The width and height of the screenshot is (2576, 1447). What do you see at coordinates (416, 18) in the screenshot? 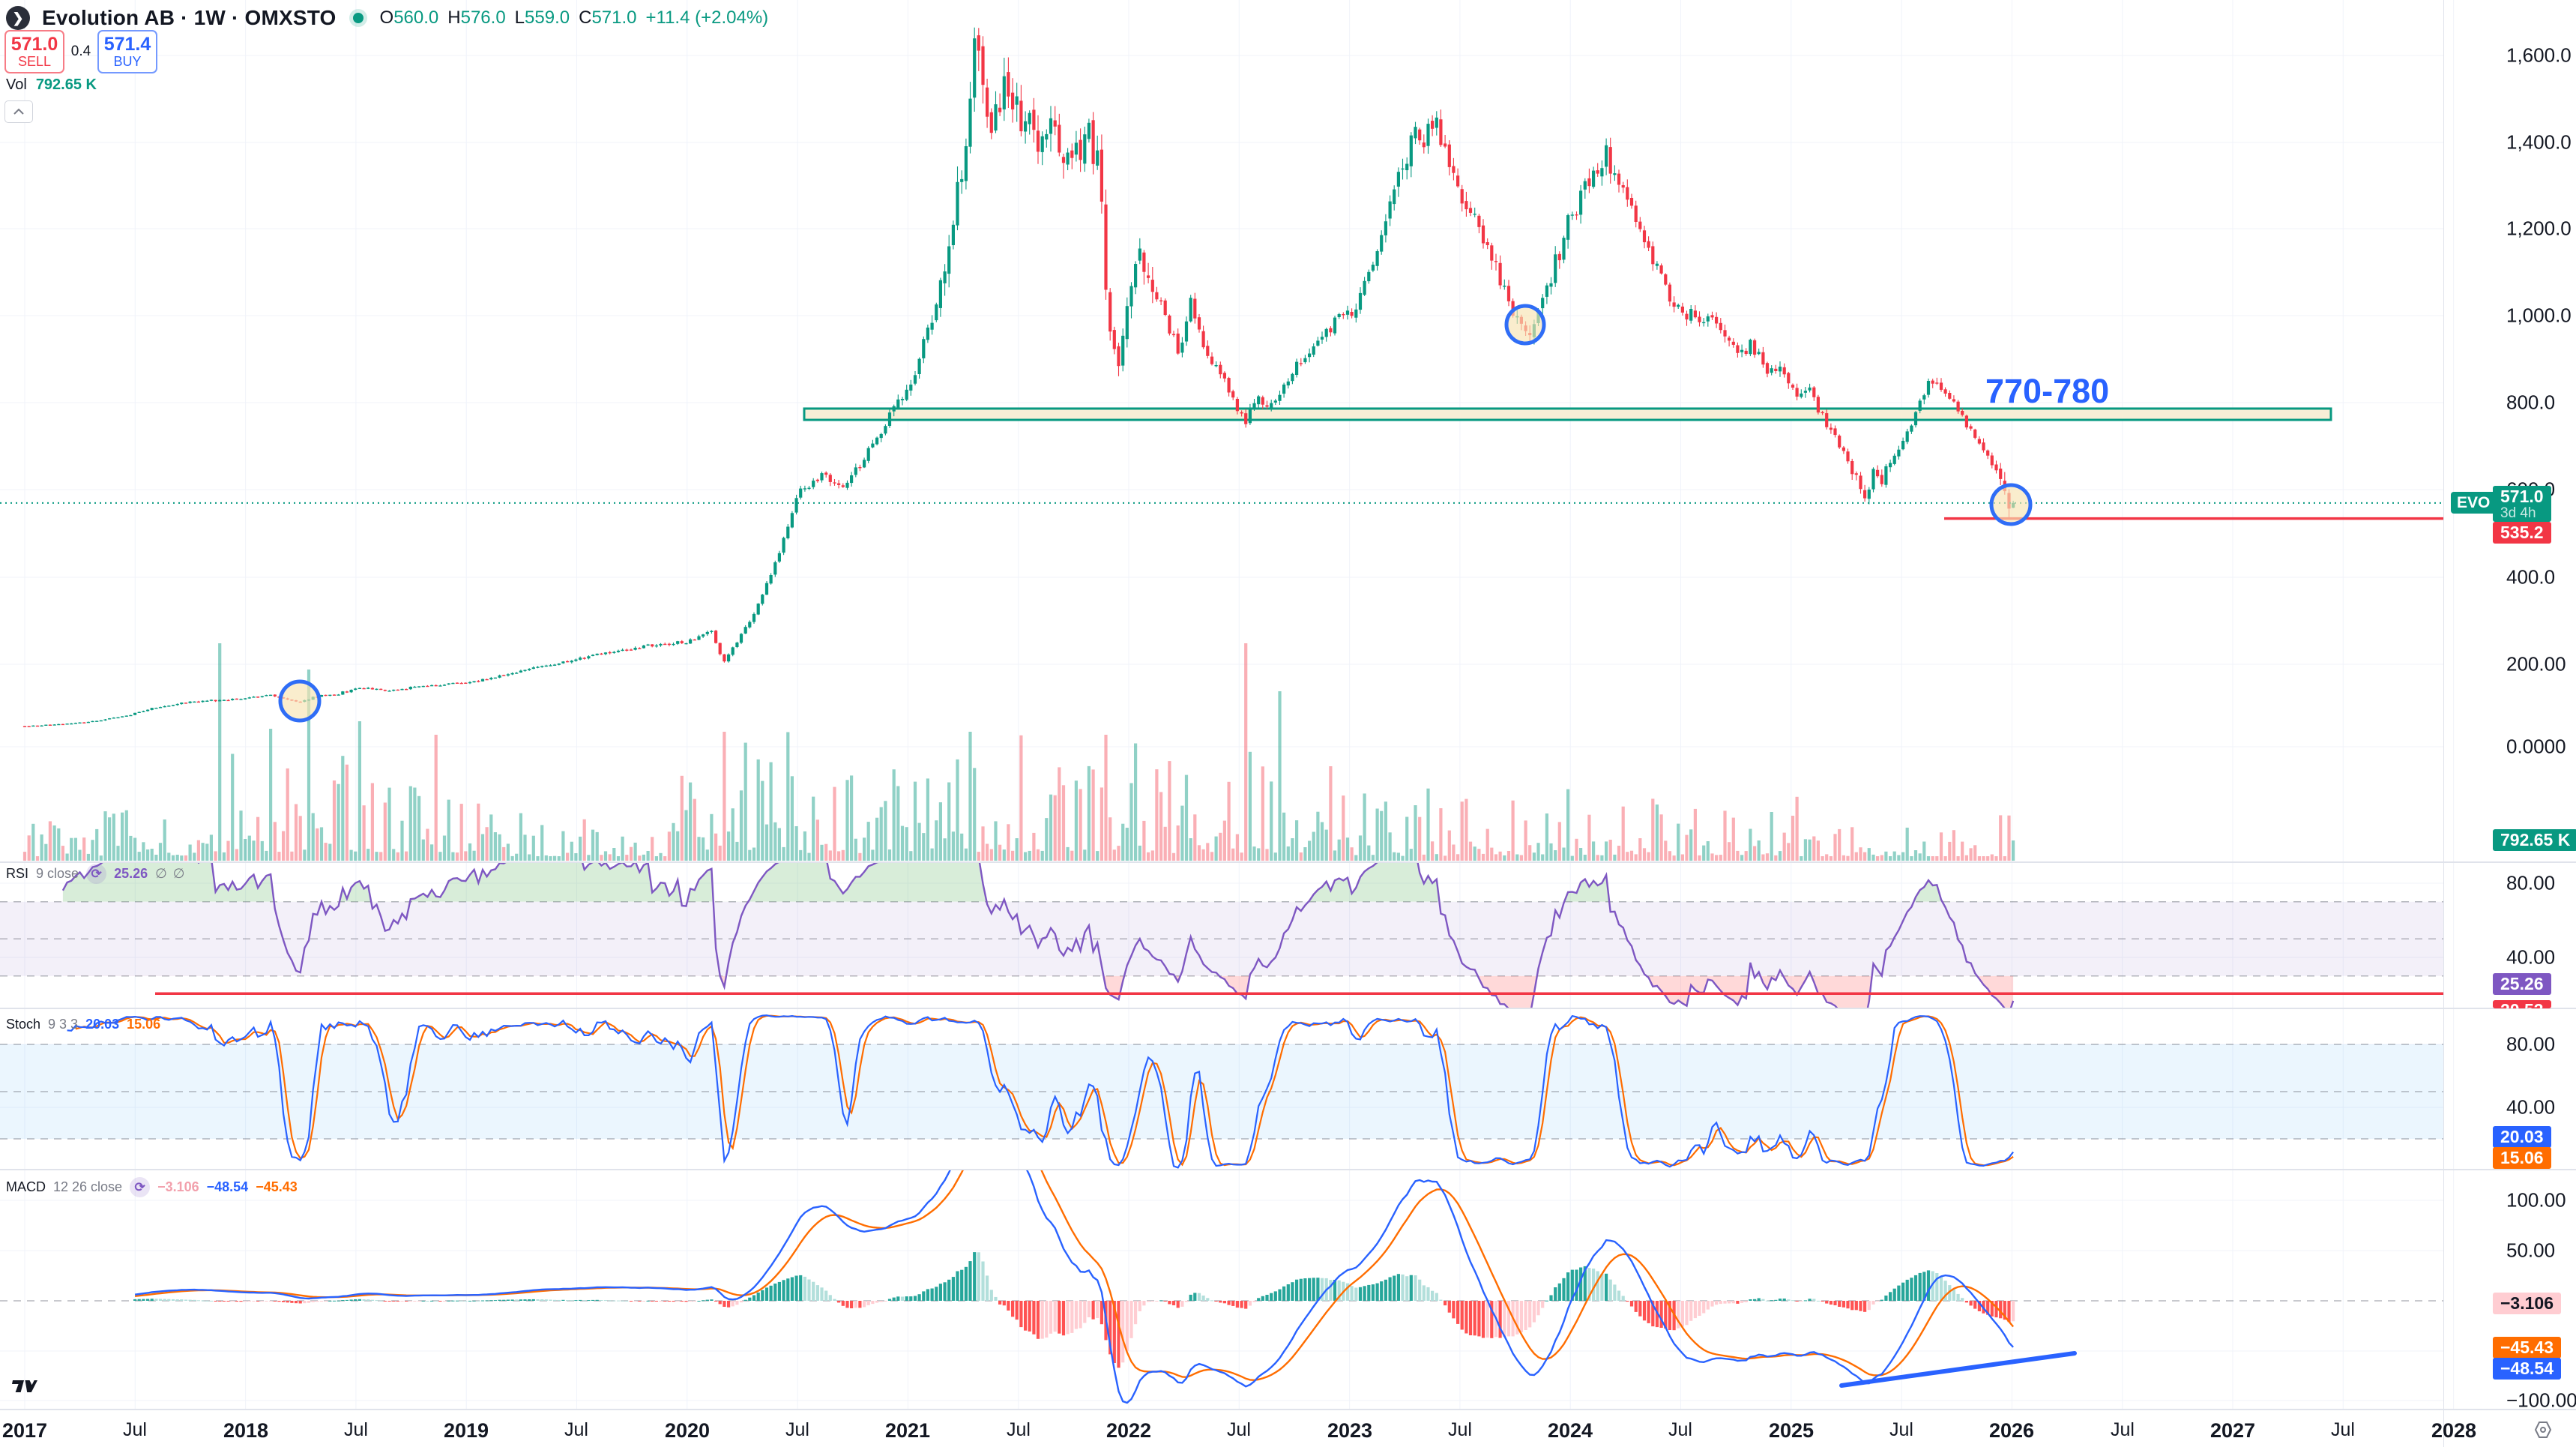
I see `open-value: 560.0` at bounding box center [416, 18].